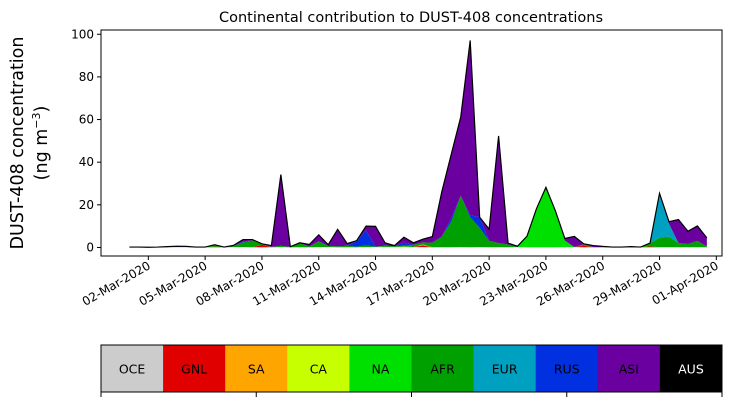  I want to click on color-legend: OCE GNL SA CA NA AFR EUR RUS ASI AUS, so click(411, 370).